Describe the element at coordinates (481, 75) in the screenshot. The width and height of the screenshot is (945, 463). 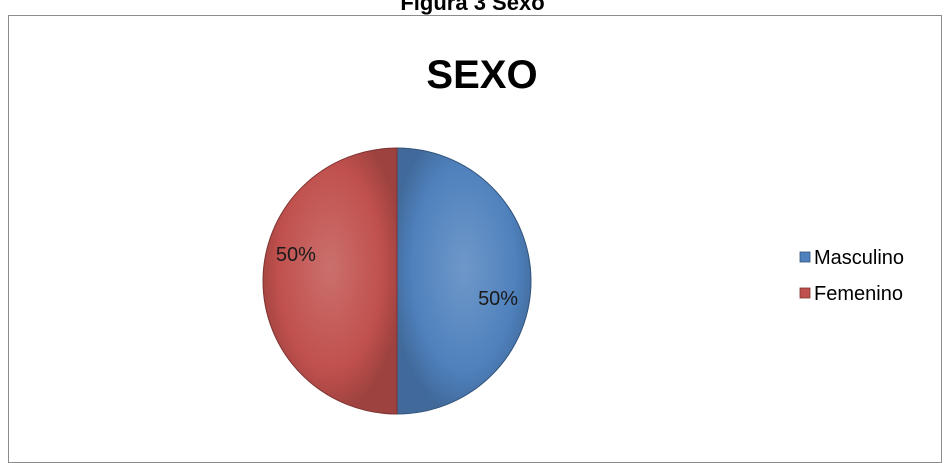
I see `chart-title: SEXO` at that location.